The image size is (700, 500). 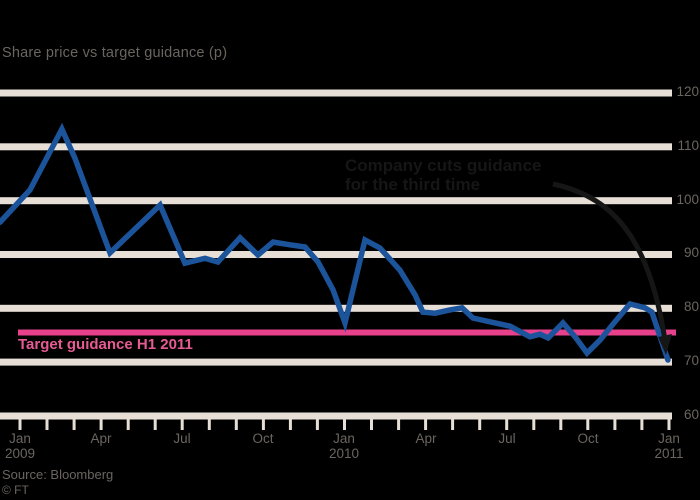 I want to click on annotation-text-line1: Company cuts guidance, so click(x=443, y=165).